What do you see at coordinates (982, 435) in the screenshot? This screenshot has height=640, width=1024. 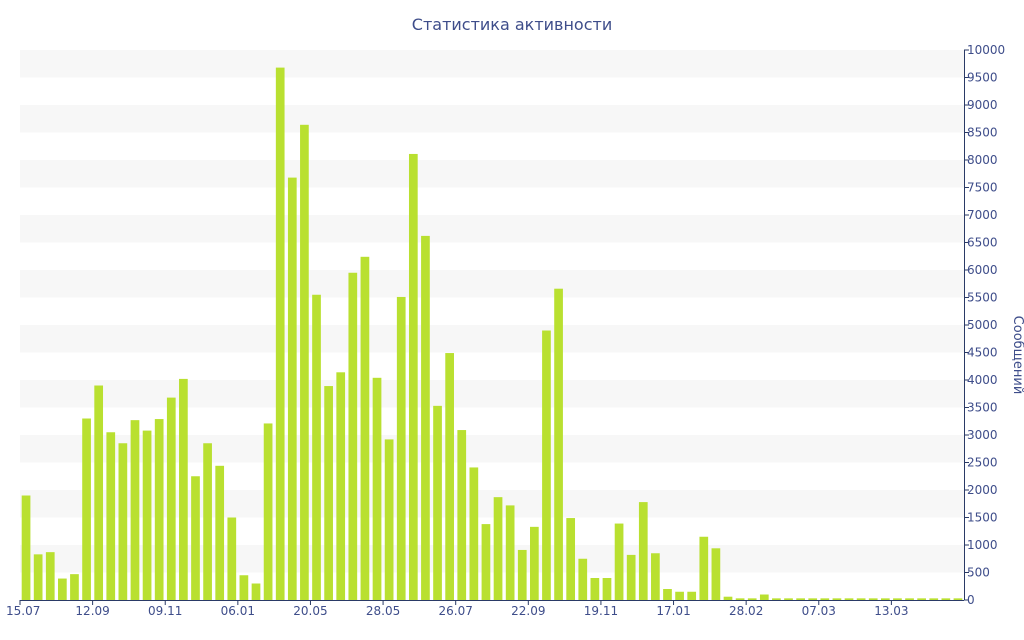 I see `y-tick-label: 3000` at bounding box center [982, 435].